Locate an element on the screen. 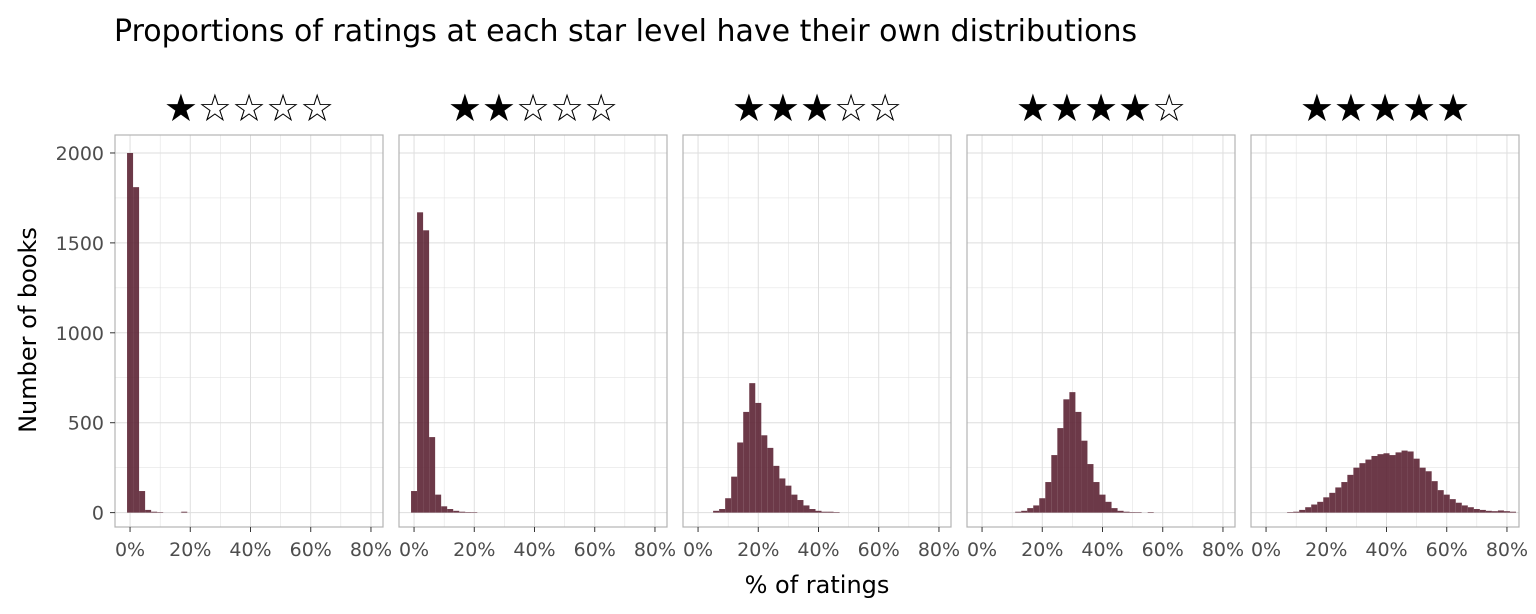  facet-panel-3: 0% 20% 40% 60% 80% ★★★☆☆ is located at coordinates (821, 323).